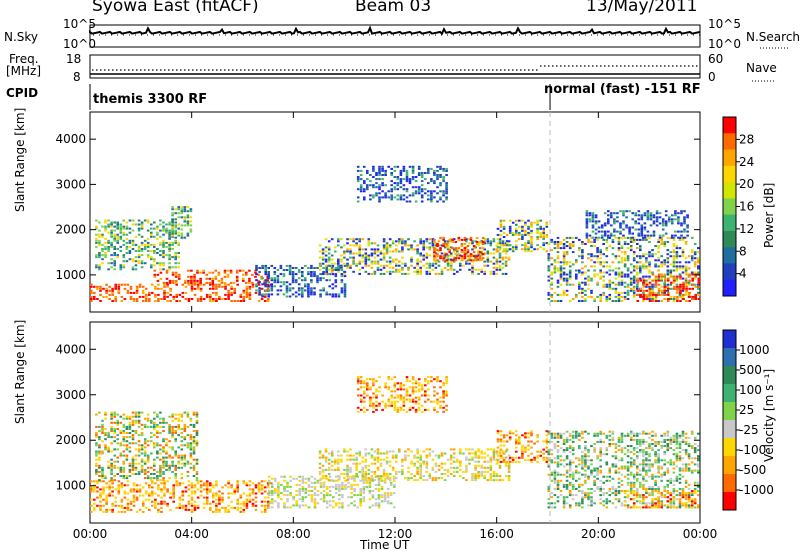  Describe the element at coordinates (191, 534) in the screenshot. I see `x-tick-label: 04:00` at that location.